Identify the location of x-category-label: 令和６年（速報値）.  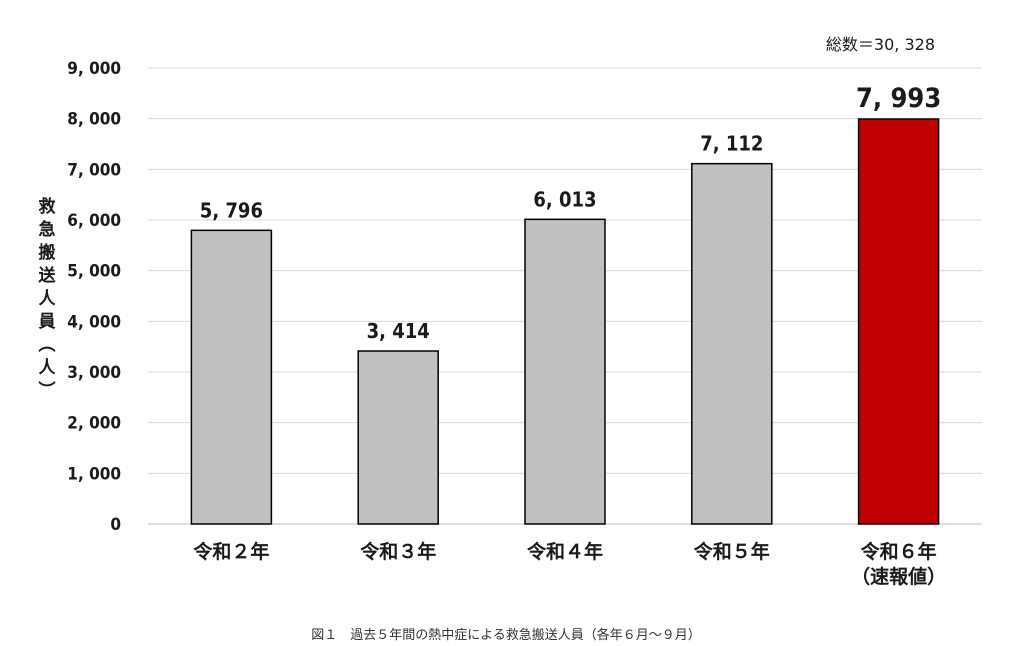
(898, 564).